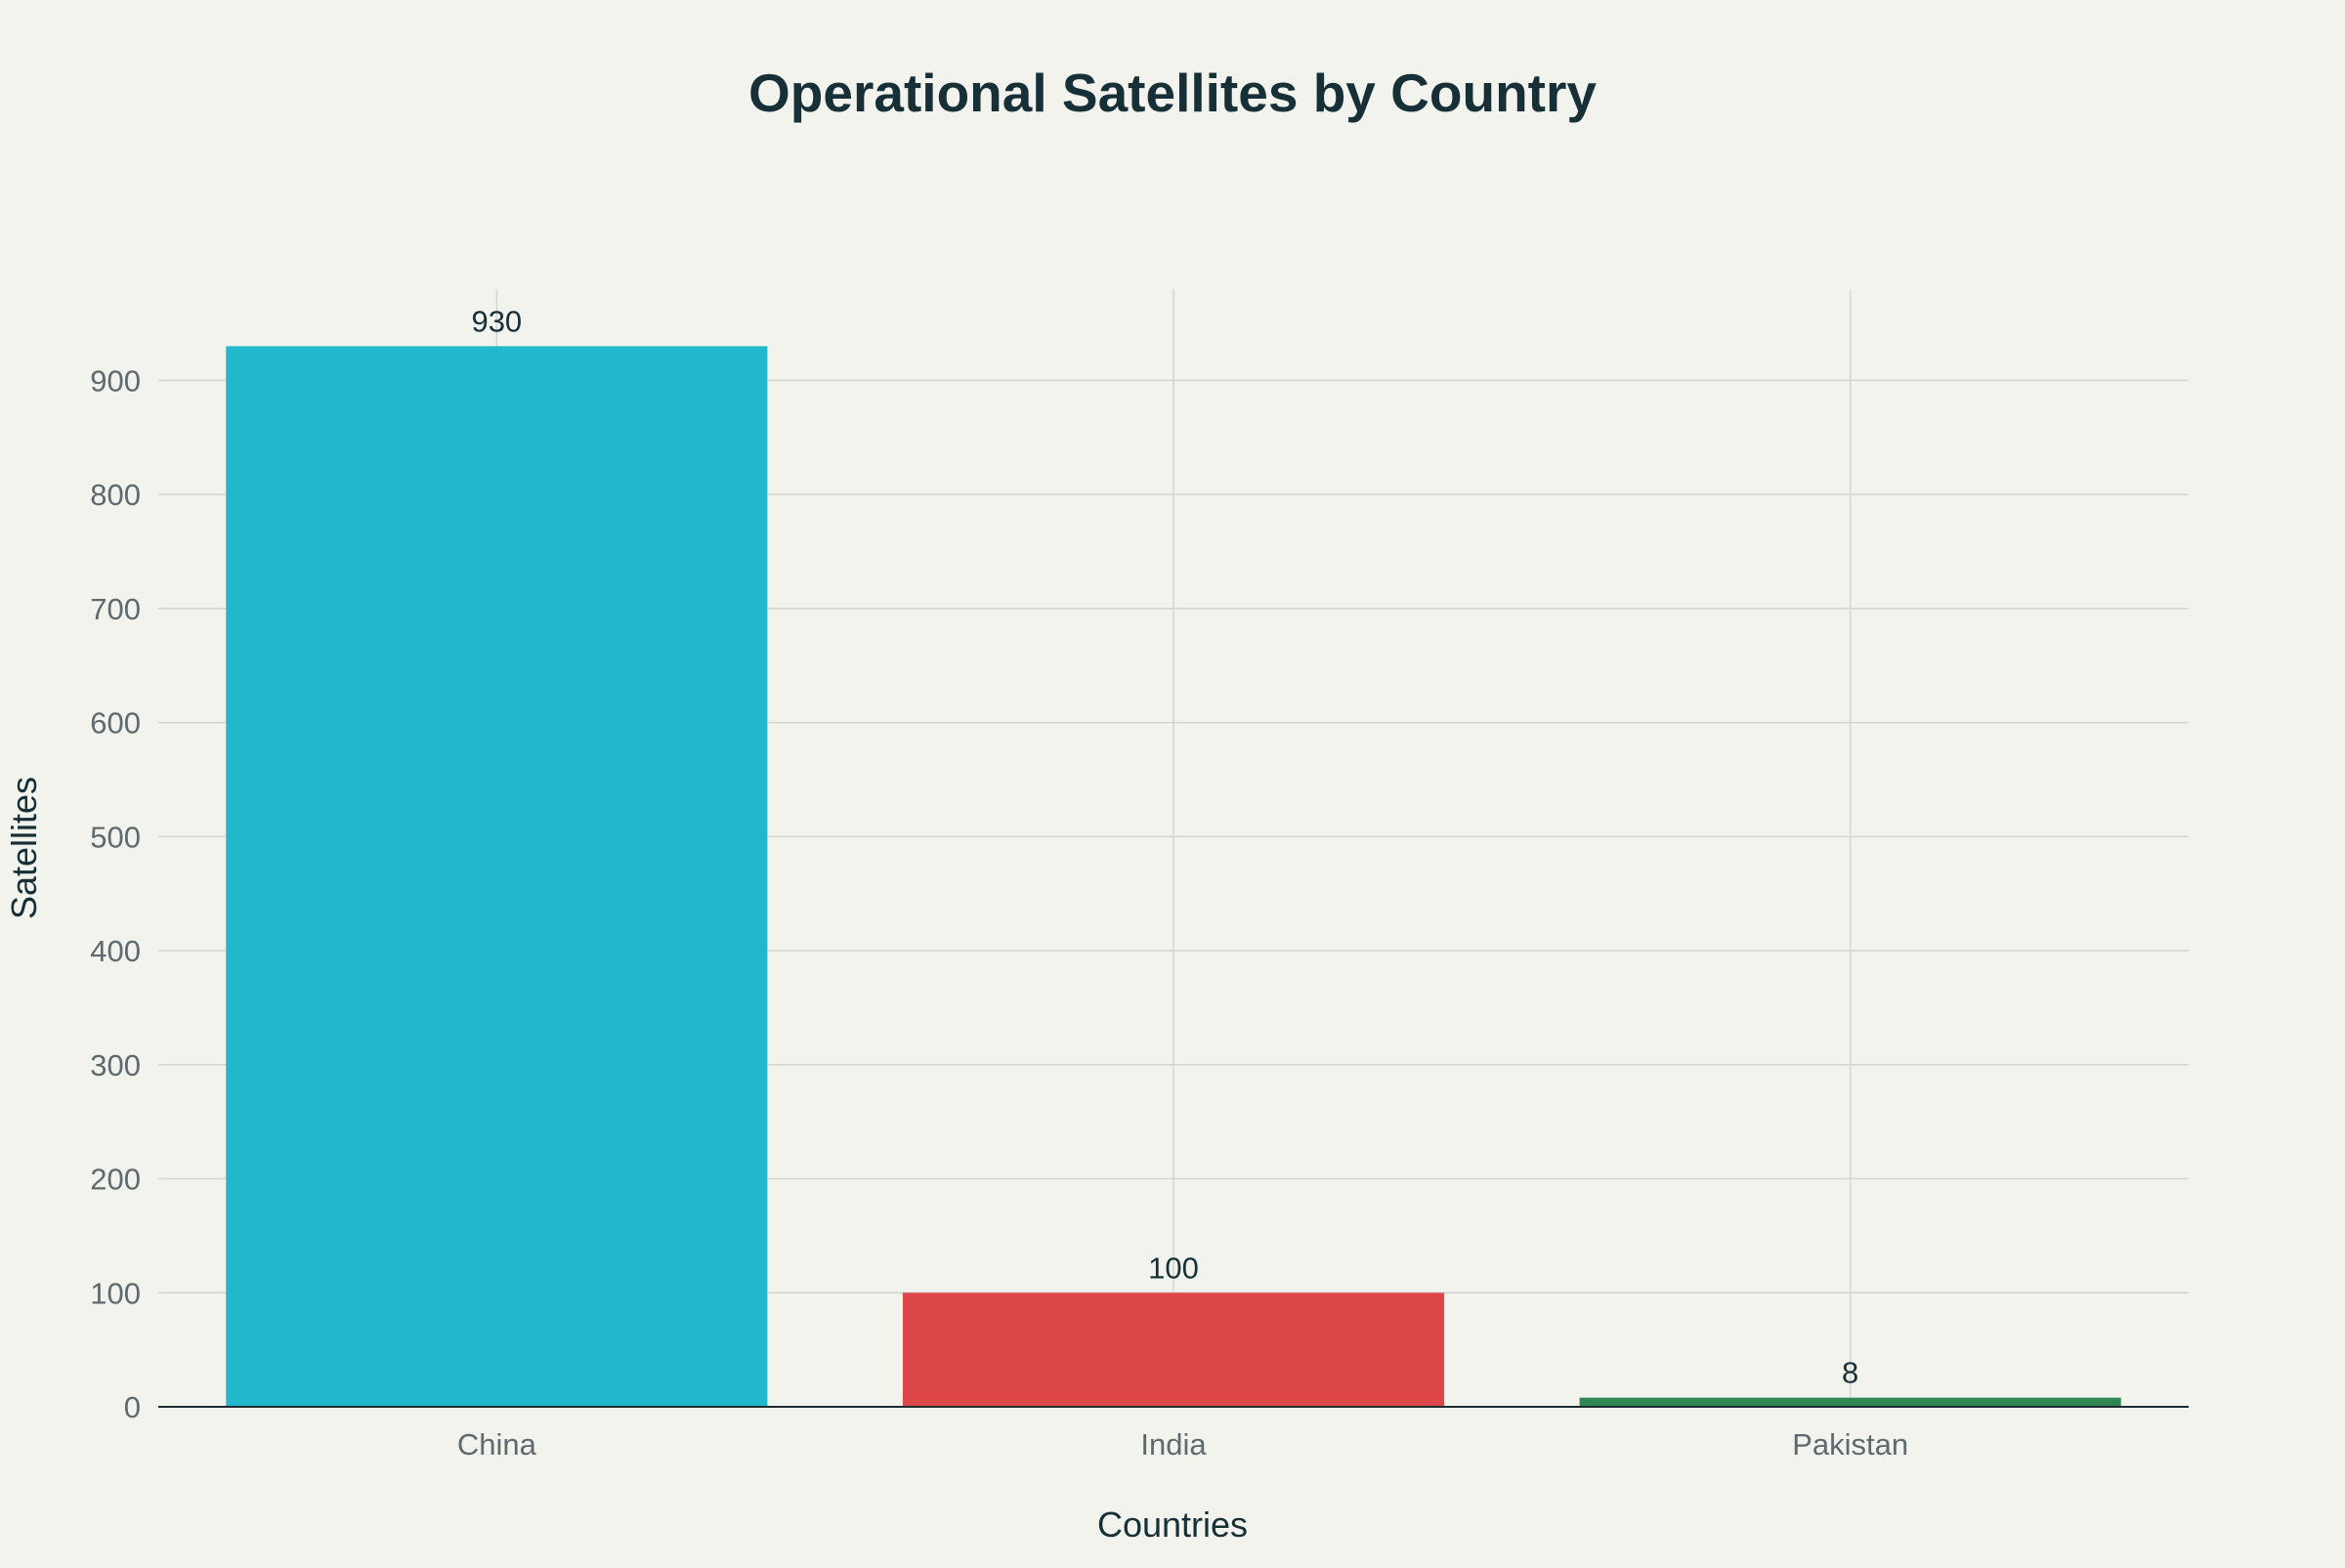 The height and width of the screenshot is (1568, 2345). I want to click on y-tick-label: 700, so click(115, 609).